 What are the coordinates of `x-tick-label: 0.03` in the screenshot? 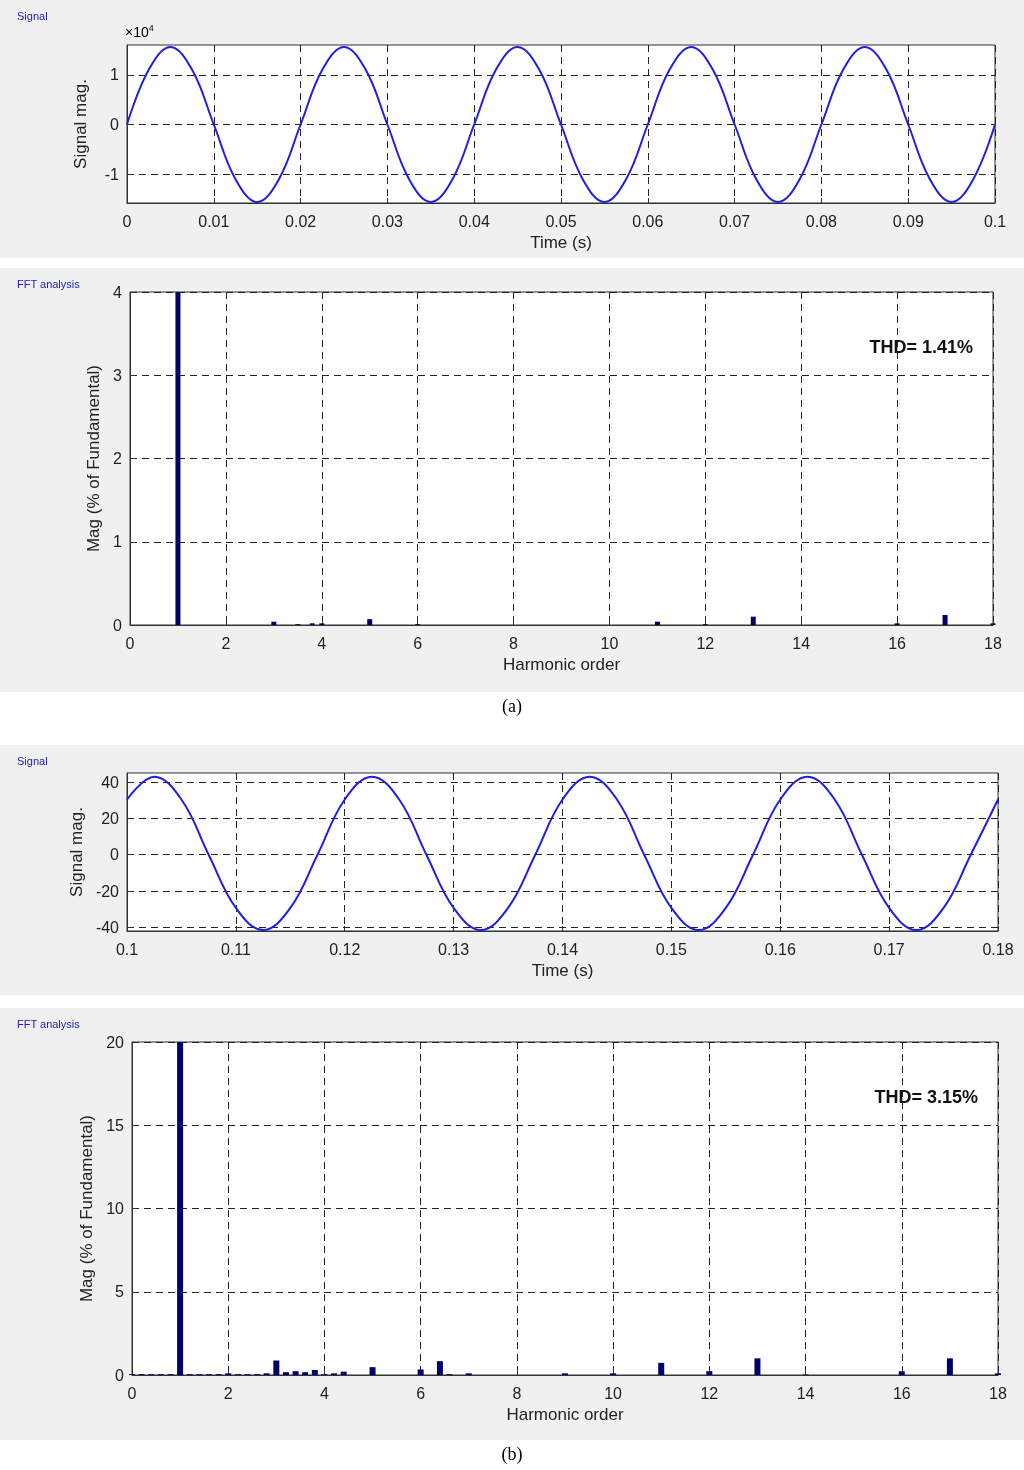 It's located at (387, 221).